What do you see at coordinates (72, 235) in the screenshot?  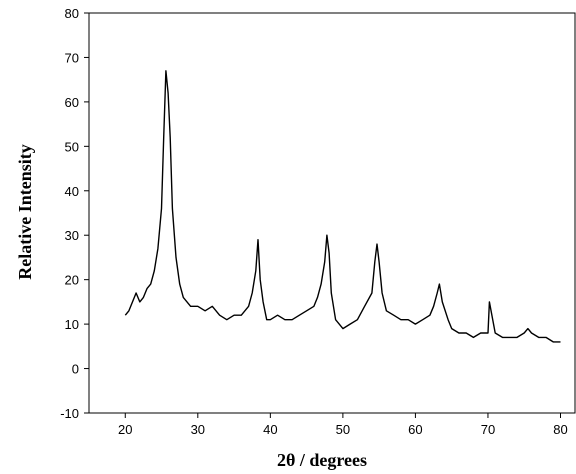 I see `y-tick-label: 30` at bounding box center [72, 235].